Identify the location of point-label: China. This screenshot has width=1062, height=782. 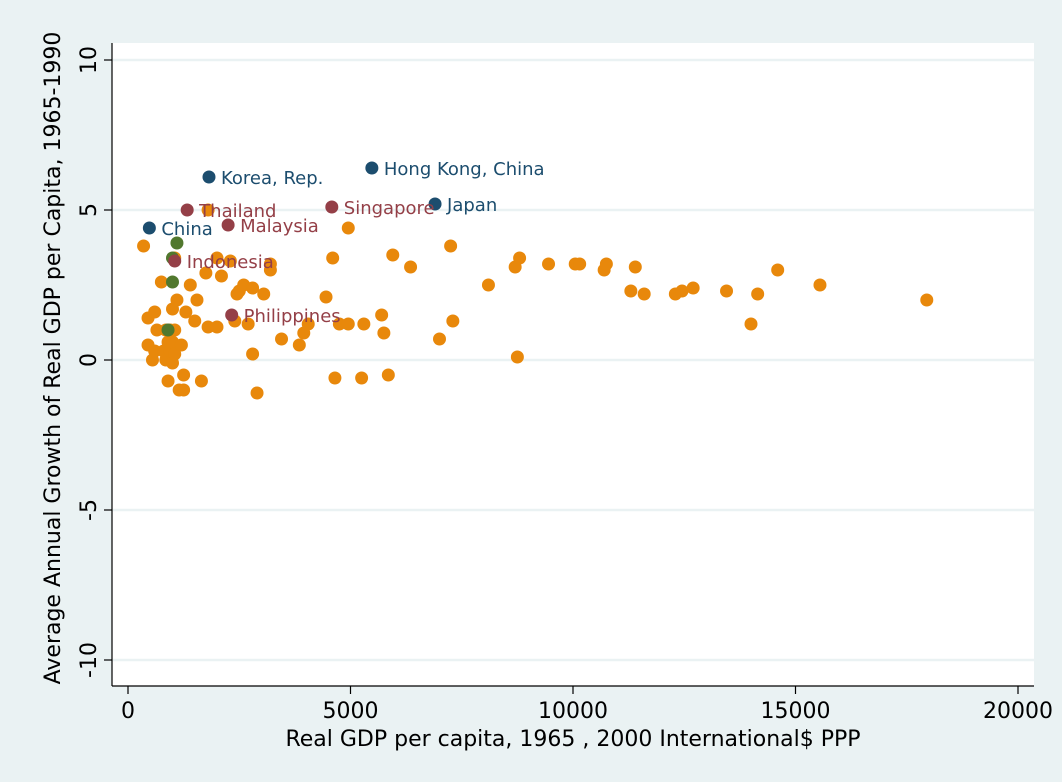
(186, 229).